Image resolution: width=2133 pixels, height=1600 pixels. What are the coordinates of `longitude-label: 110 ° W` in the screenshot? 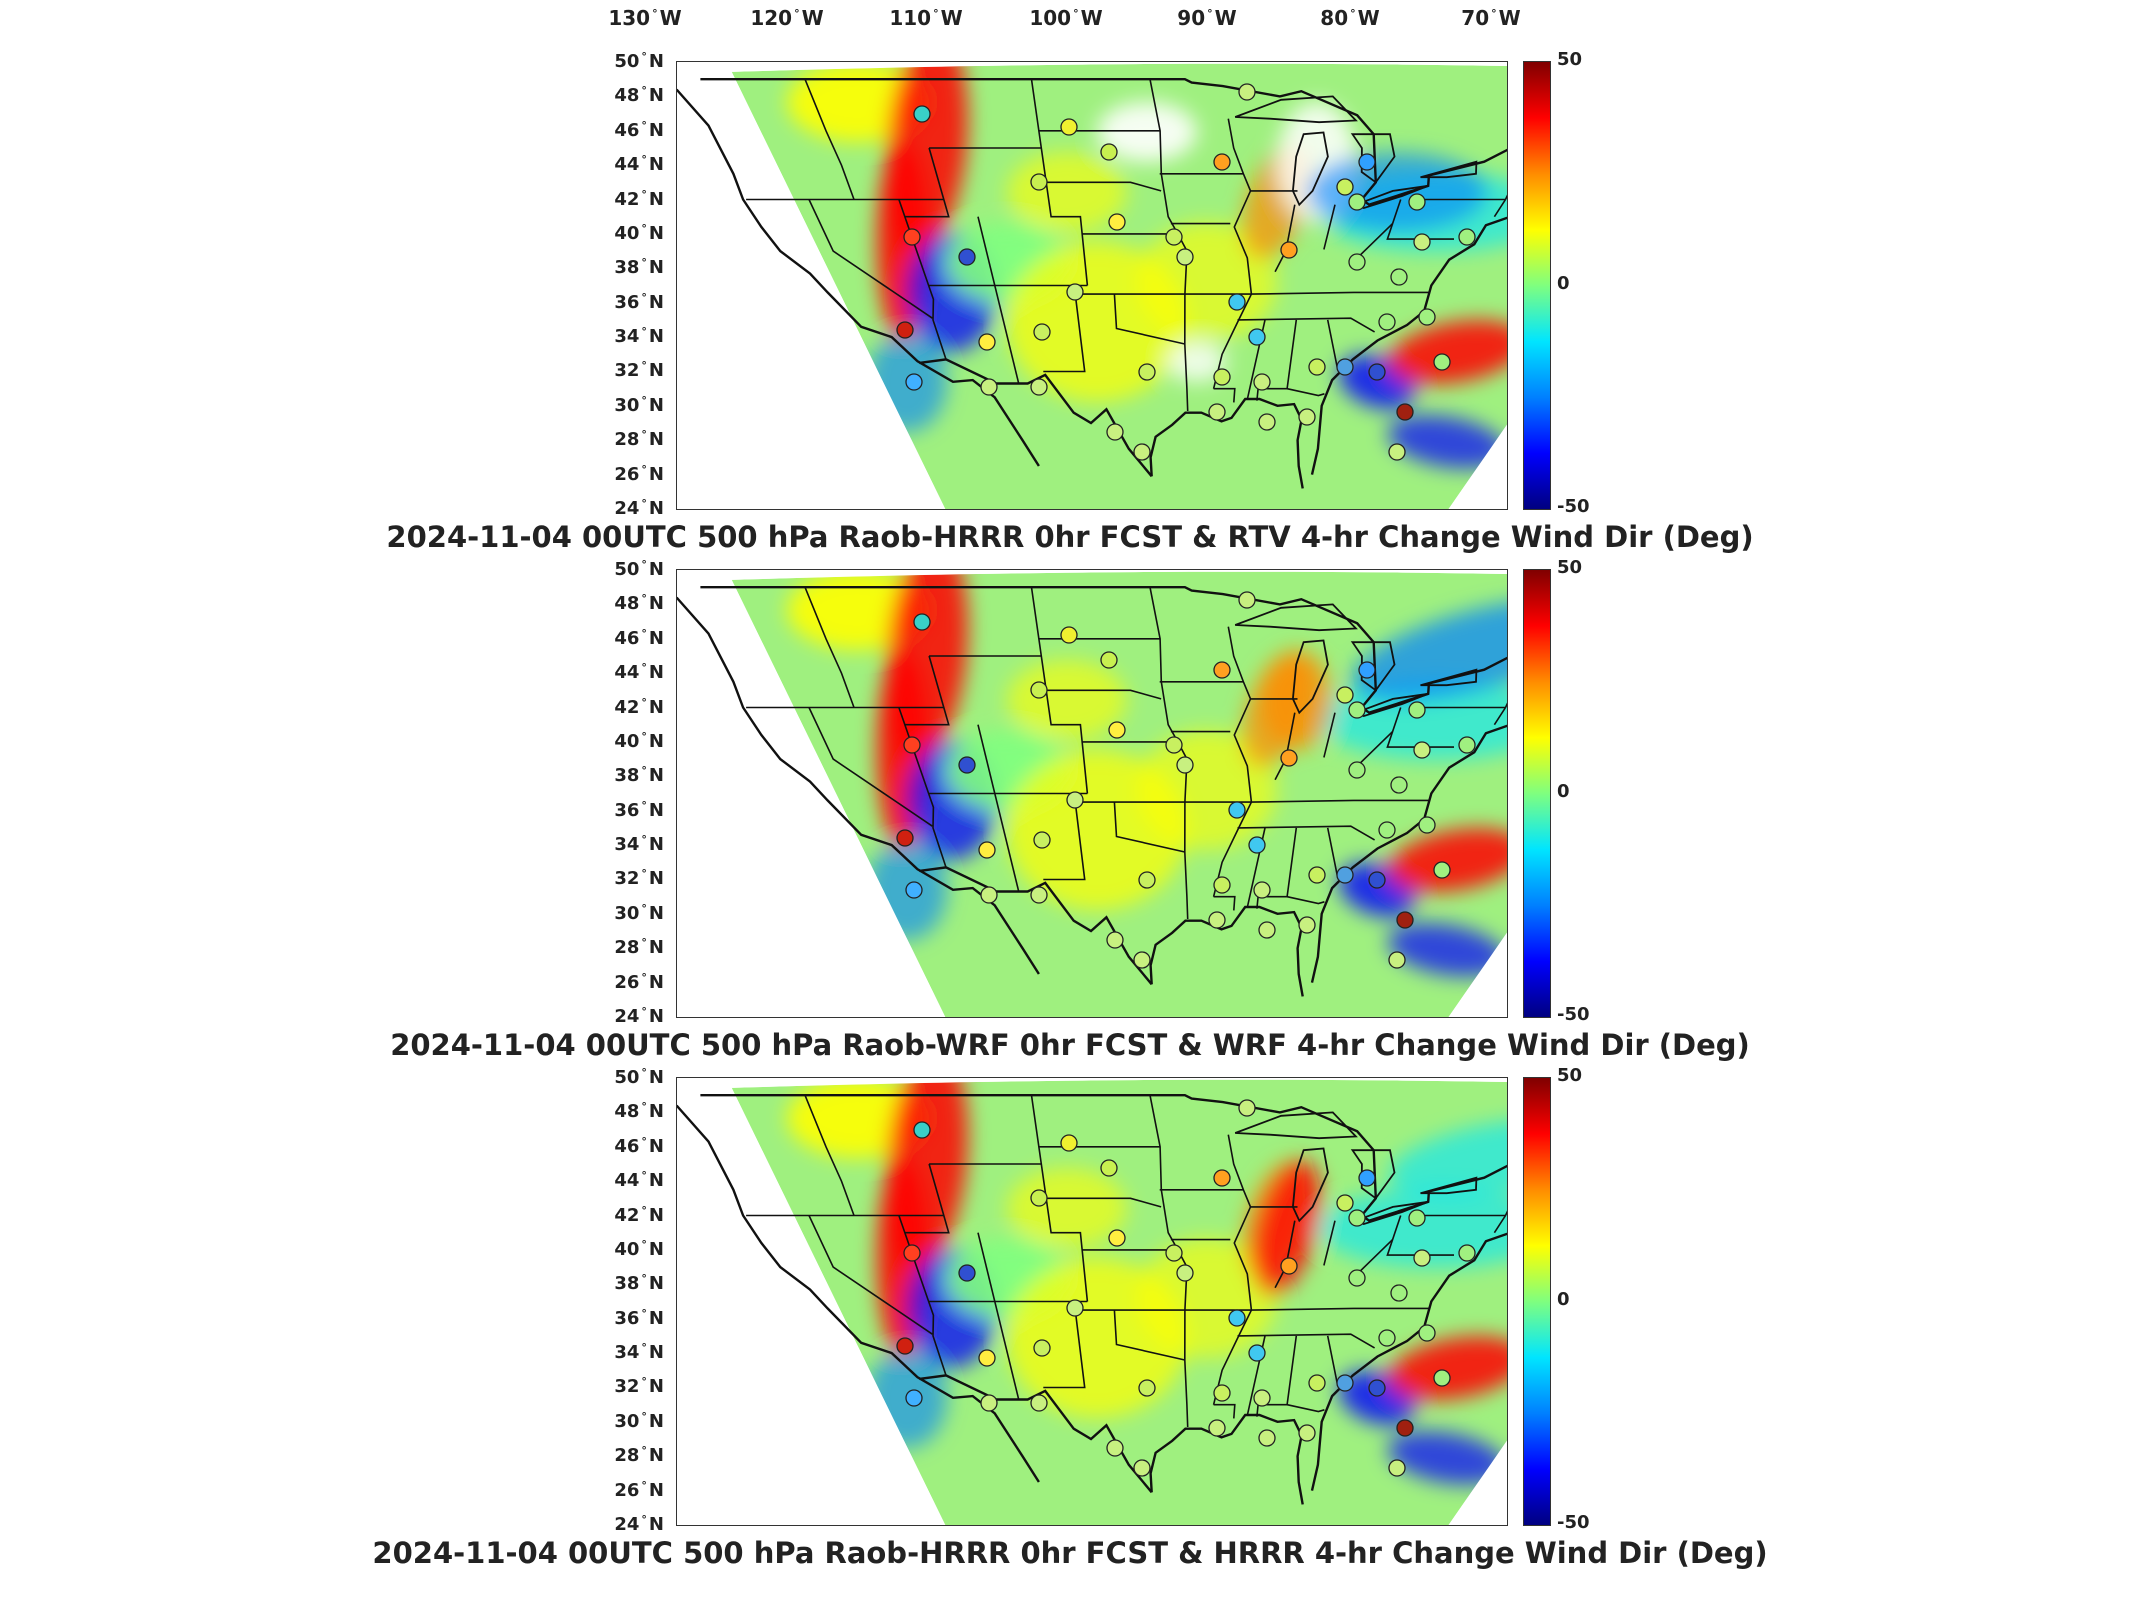 It's located at (926, 18).